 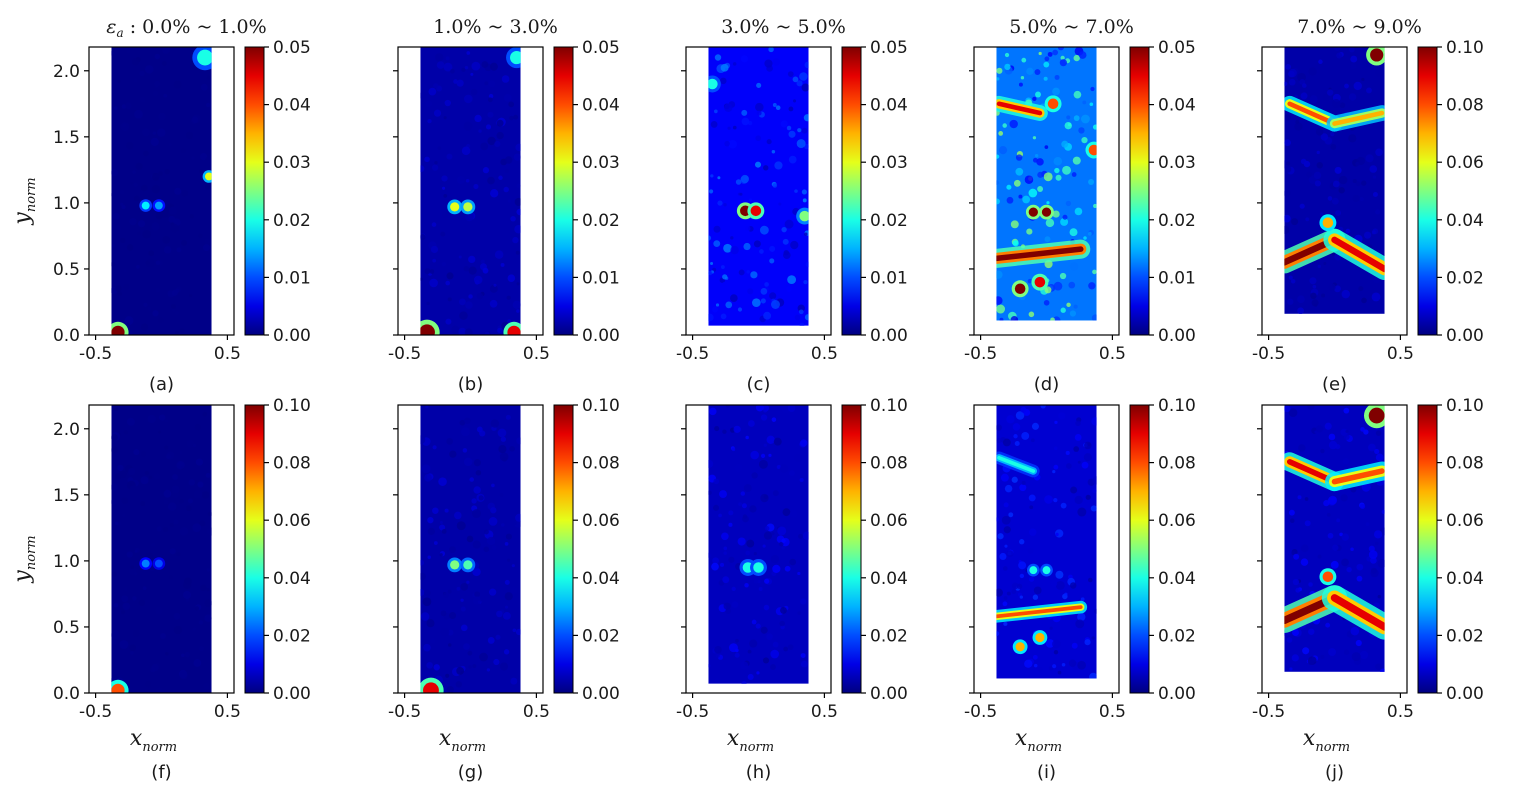 What do you see at coordinates (66, 430) in the screenshot?
I see `y-tick-label: 2.0` at bounding box center [66, 430].